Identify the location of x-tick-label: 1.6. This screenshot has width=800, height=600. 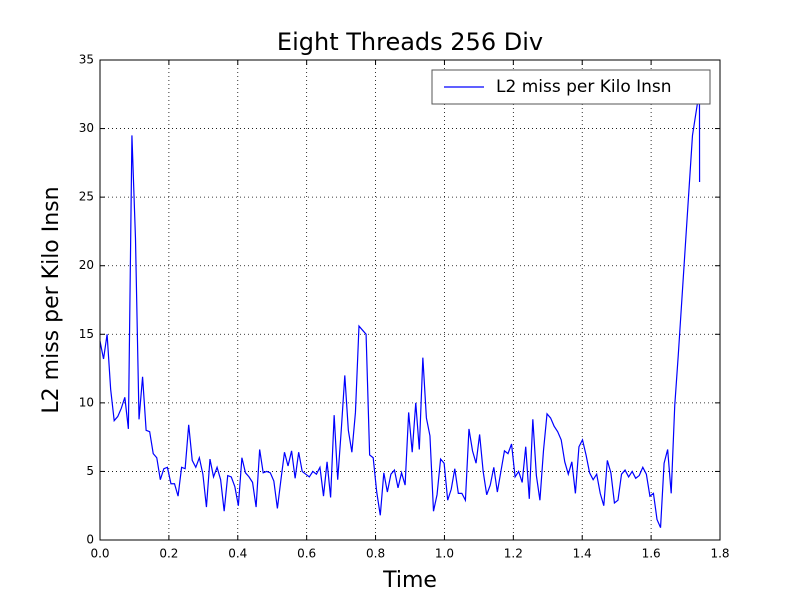
(651, 554).